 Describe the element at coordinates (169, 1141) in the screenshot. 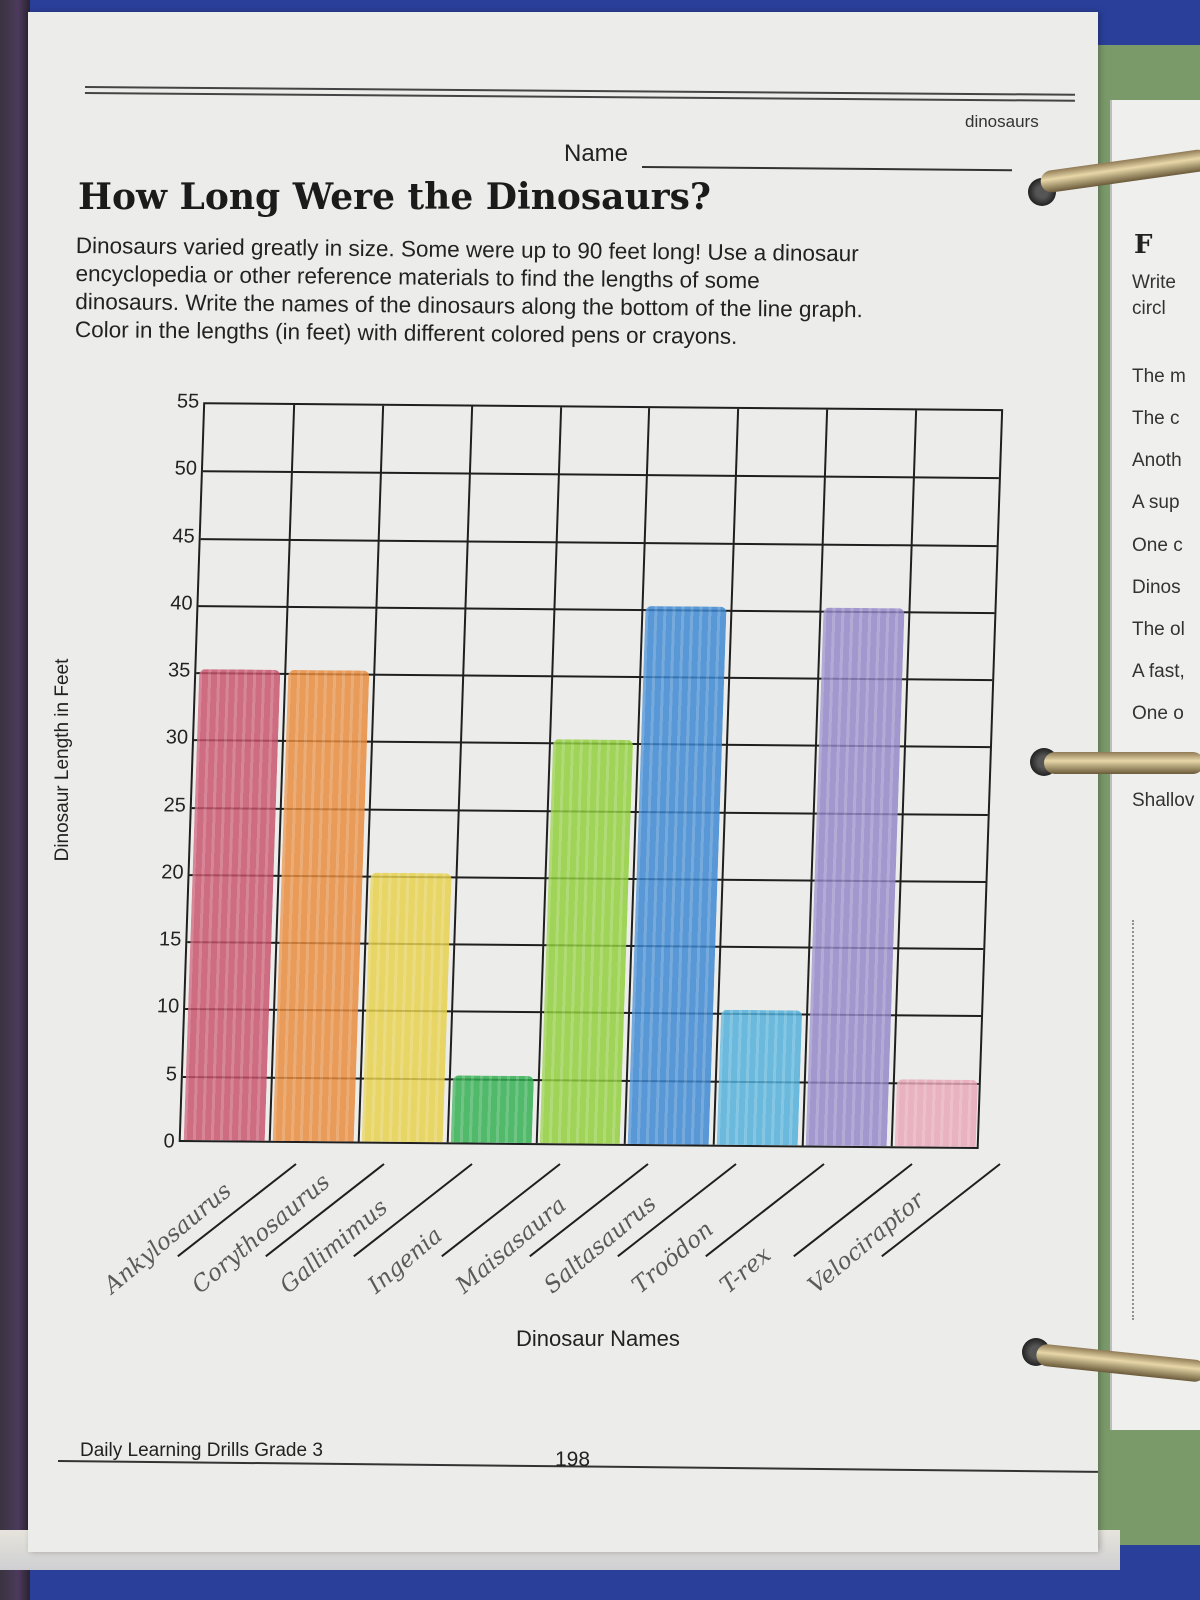

I see `y-tick-label: 0` at that location.